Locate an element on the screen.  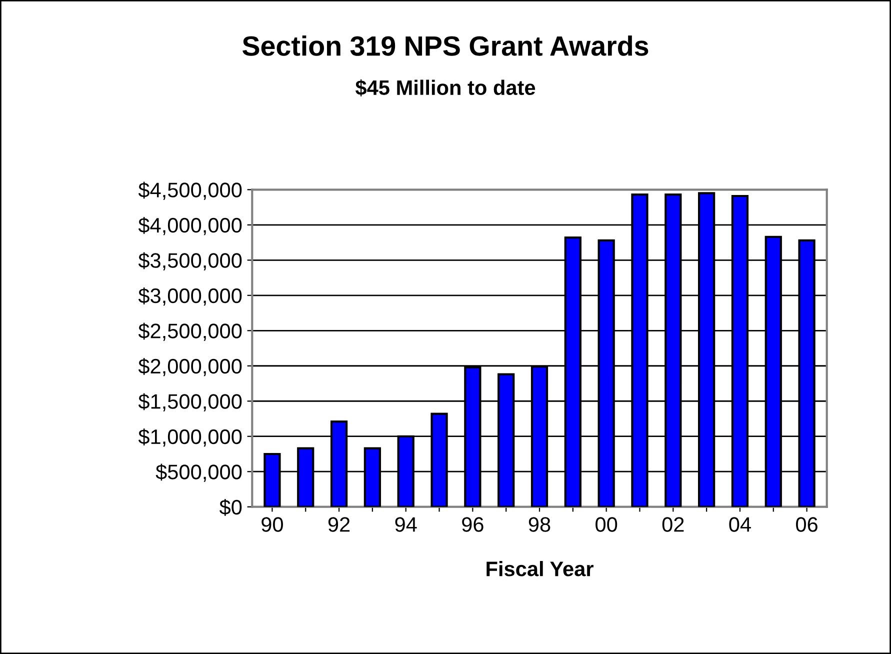
x-tick-label: 94 is located at coordinates (406, 524).